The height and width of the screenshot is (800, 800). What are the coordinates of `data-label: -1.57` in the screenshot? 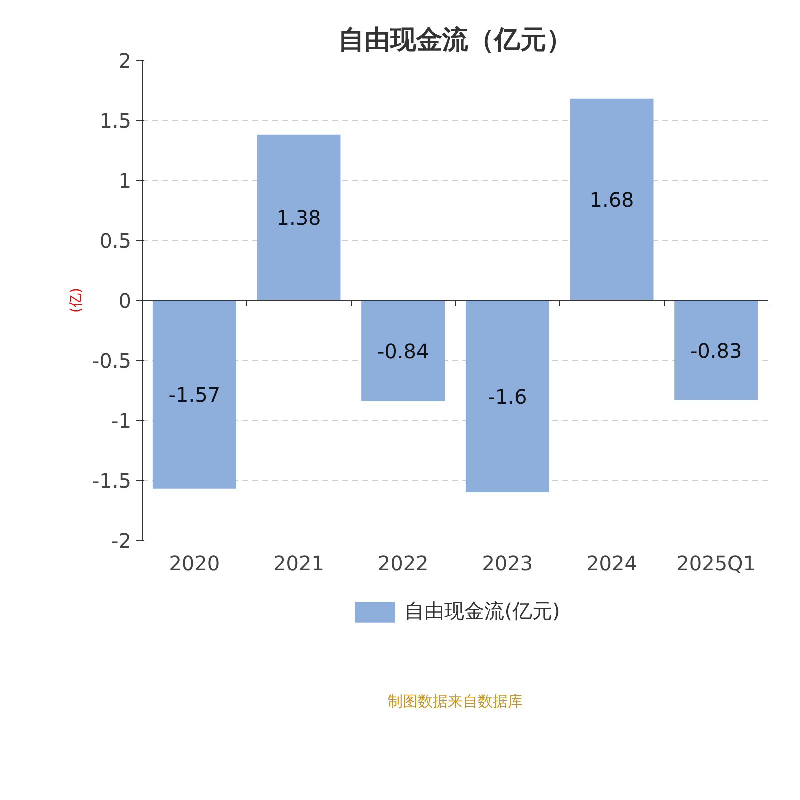 It's located at (194, 395).